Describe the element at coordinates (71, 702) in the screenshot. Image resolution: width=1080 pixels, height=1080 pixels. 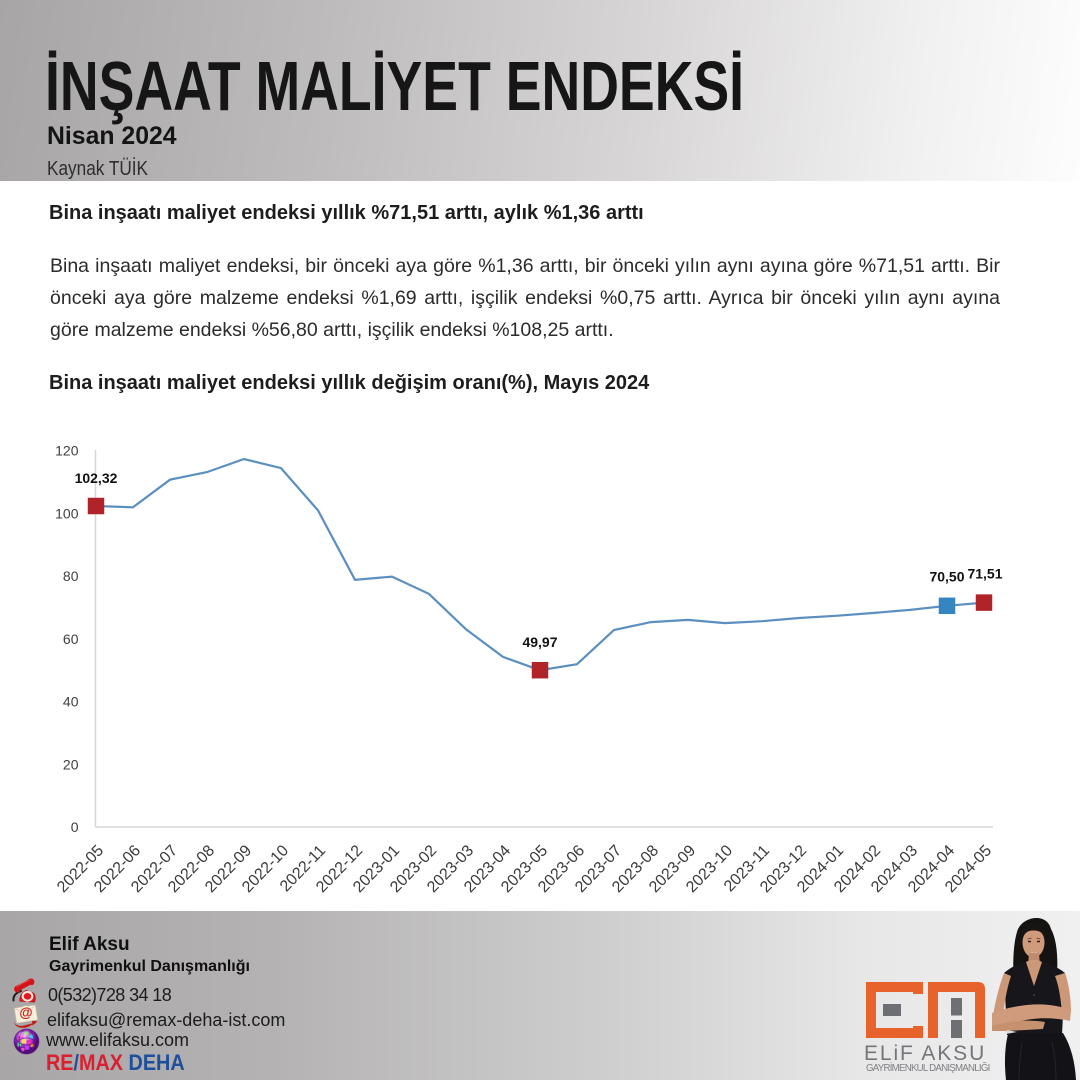
I see `svg-text: 40` at that location.